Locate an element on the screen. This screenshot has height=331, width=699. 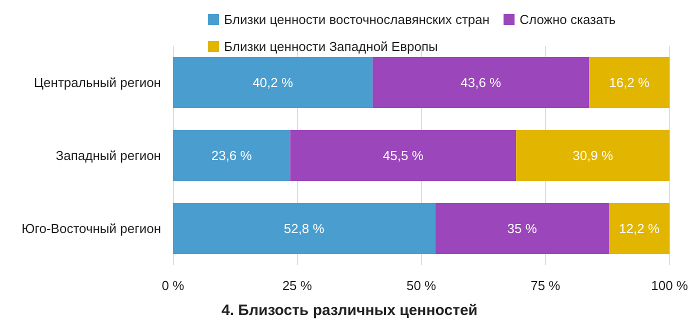
data-label: 43,6 % is located at coordinates (481, 82).